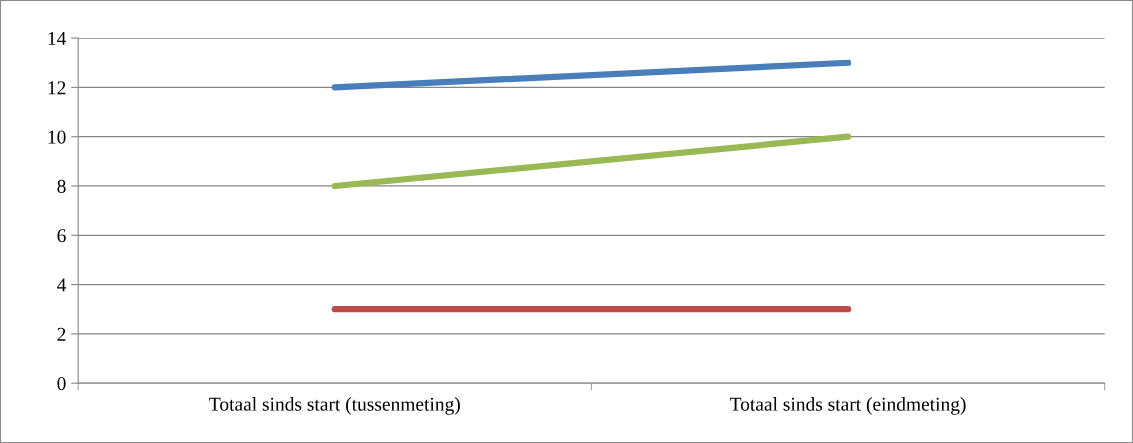  What do you see at coordinates (848, 406) in the screenshot?
I see `x-tick-label: Totaal sinds start (eindmeting)` at bounding box center [848, 406].